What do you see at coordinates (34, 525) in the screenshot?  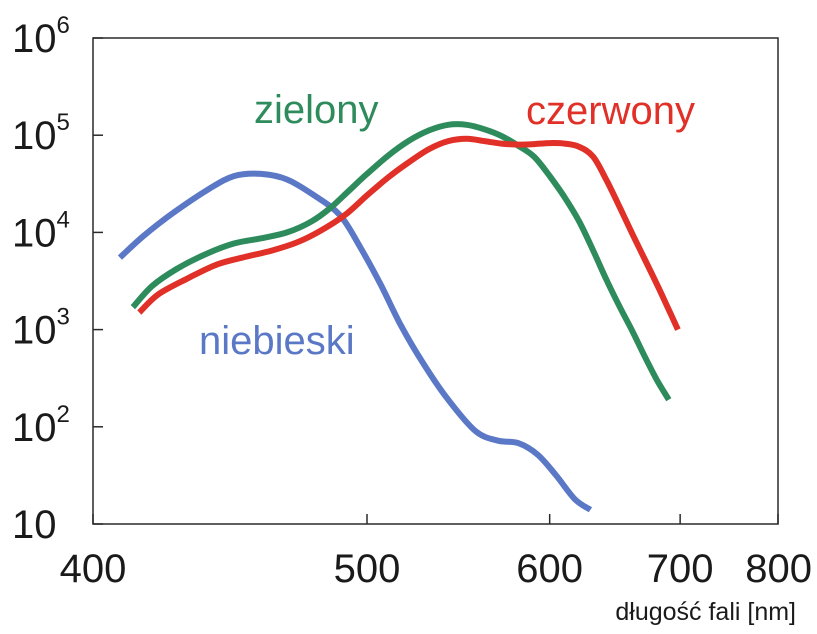 I see `y-tick-label-0: 10` at bounding box center [34, 525].